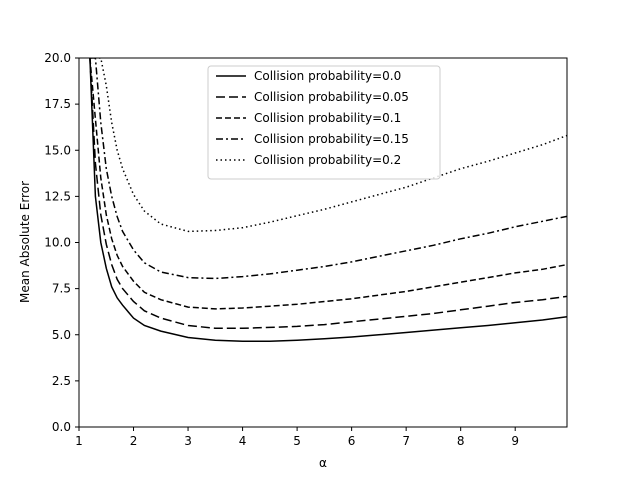  What do you see at coordinates (57, 58) in the screenshot?
I see `y-tick-label: 20.0` at bounding box center [57, 58].